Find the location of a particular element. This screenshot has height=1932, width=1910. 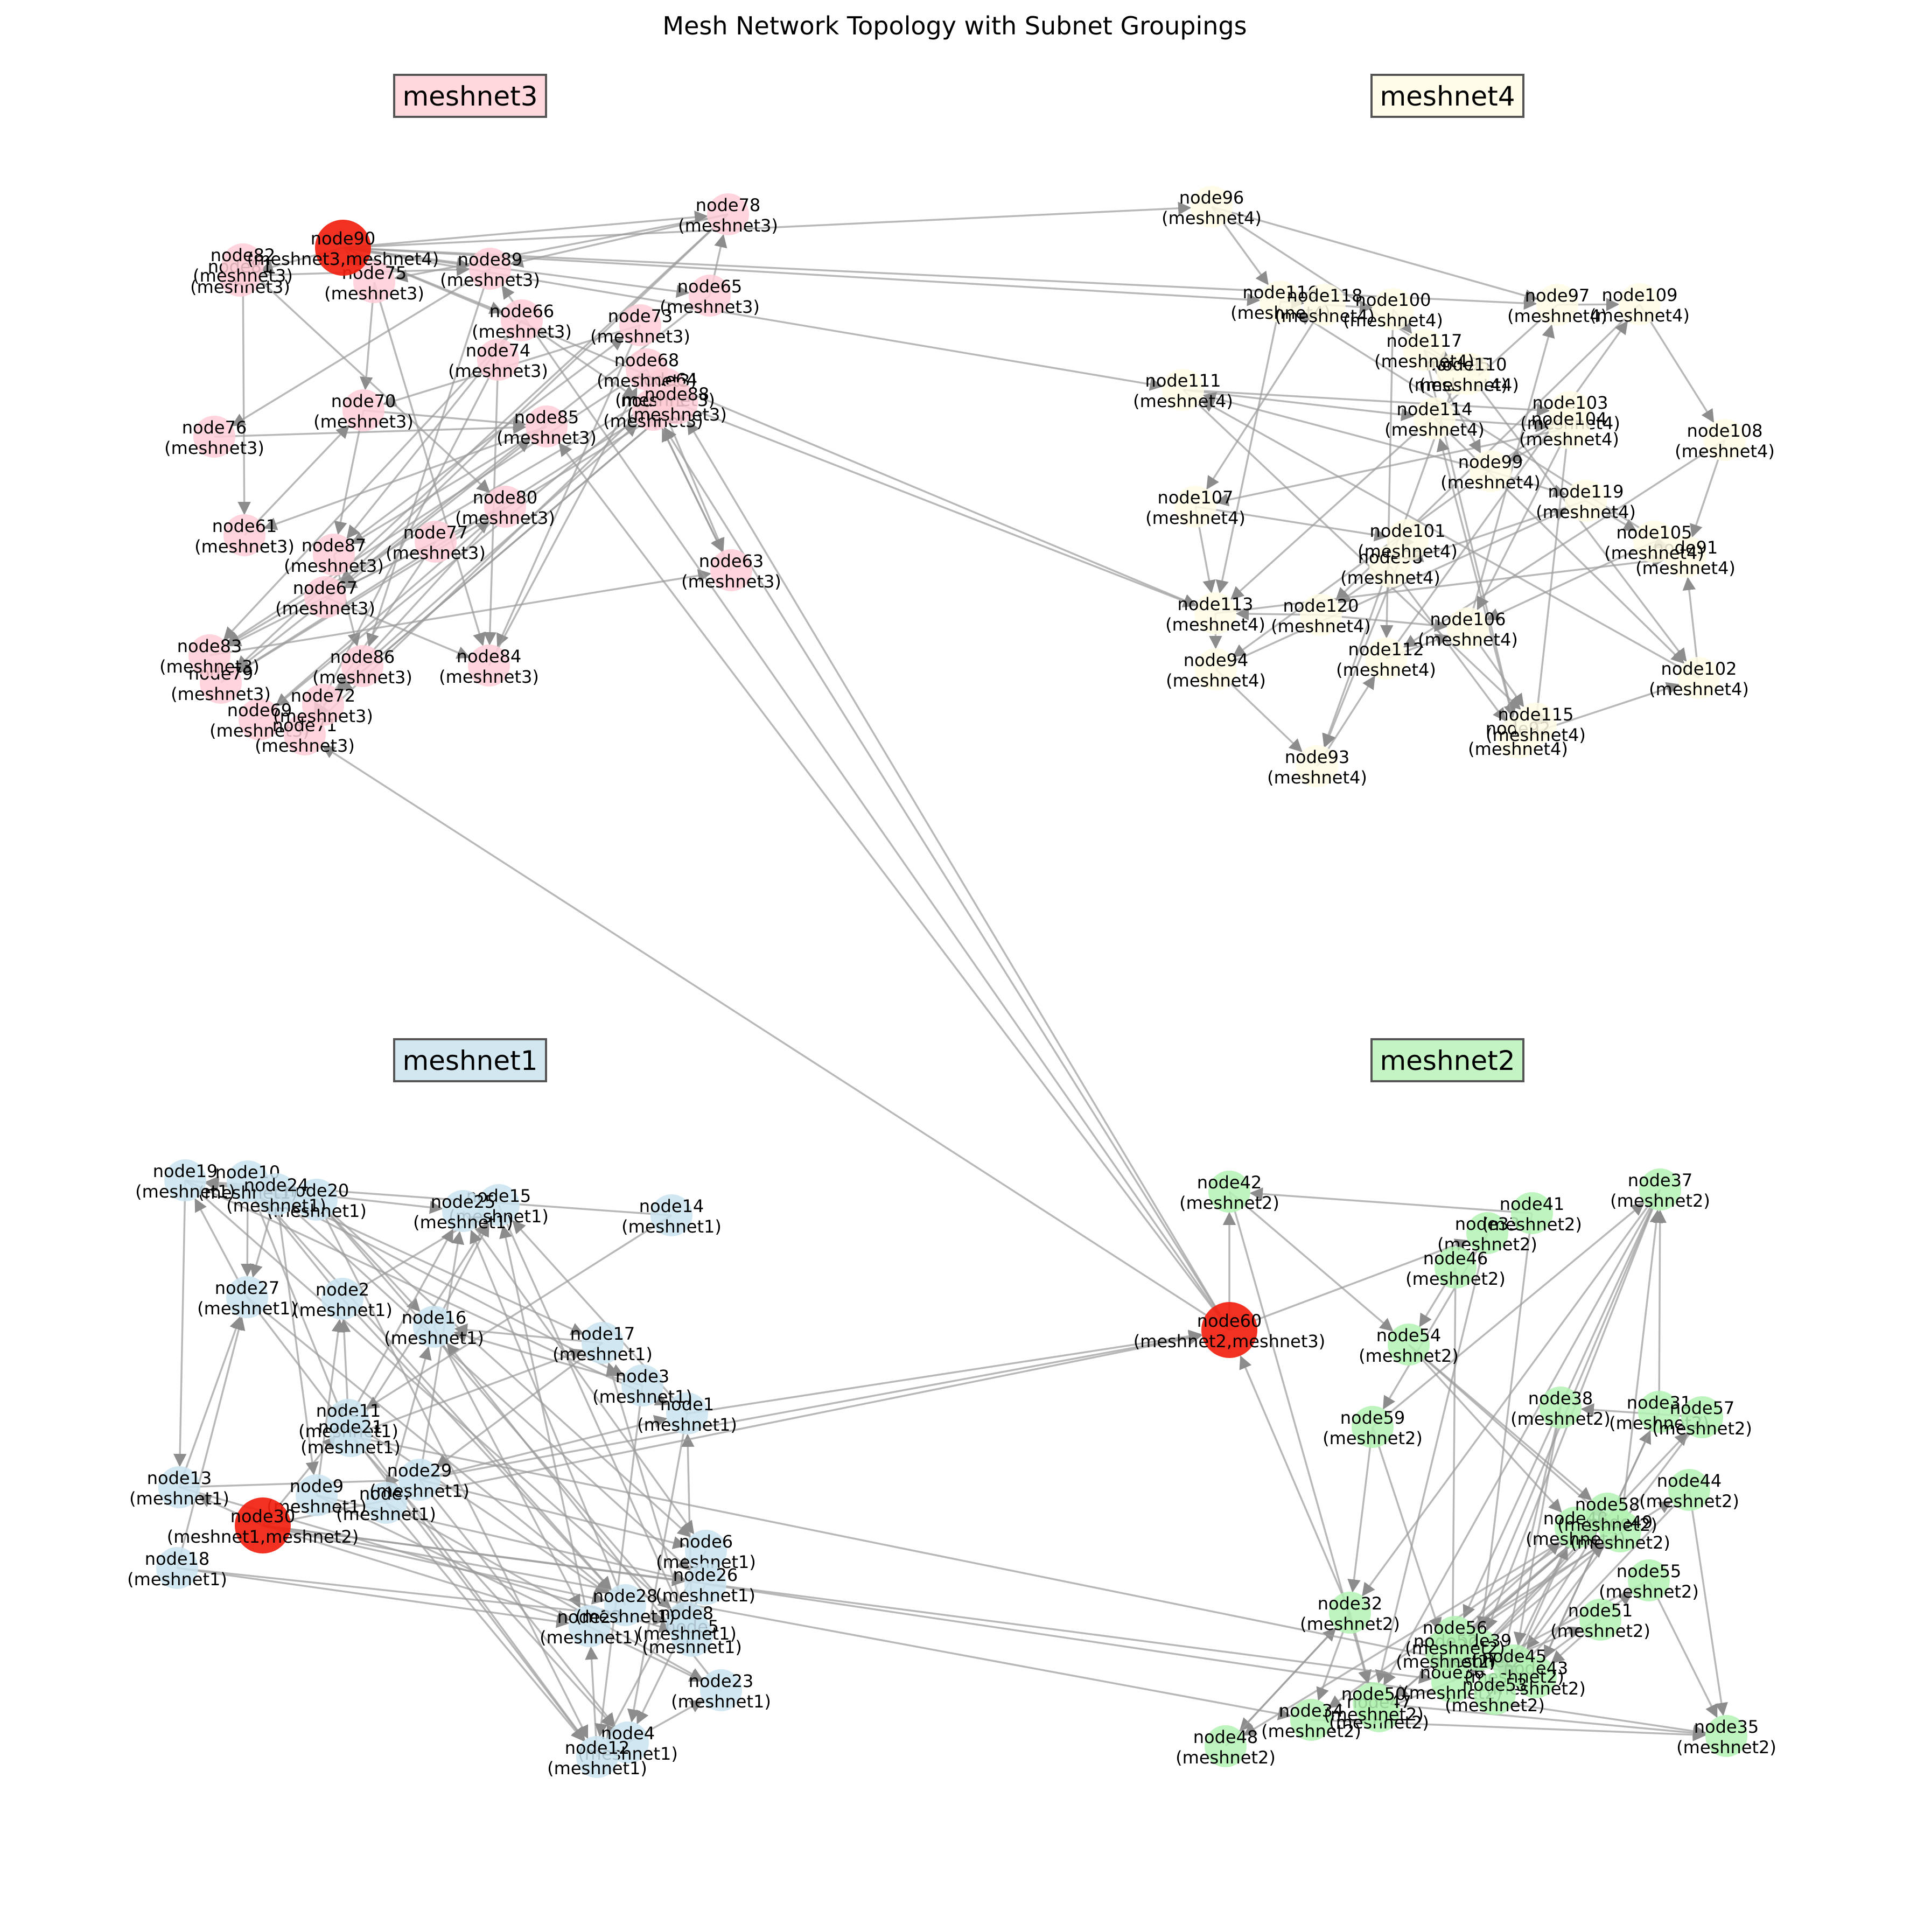

node-node27: node27(meshnet1) is located at coordinates (247, 1297).